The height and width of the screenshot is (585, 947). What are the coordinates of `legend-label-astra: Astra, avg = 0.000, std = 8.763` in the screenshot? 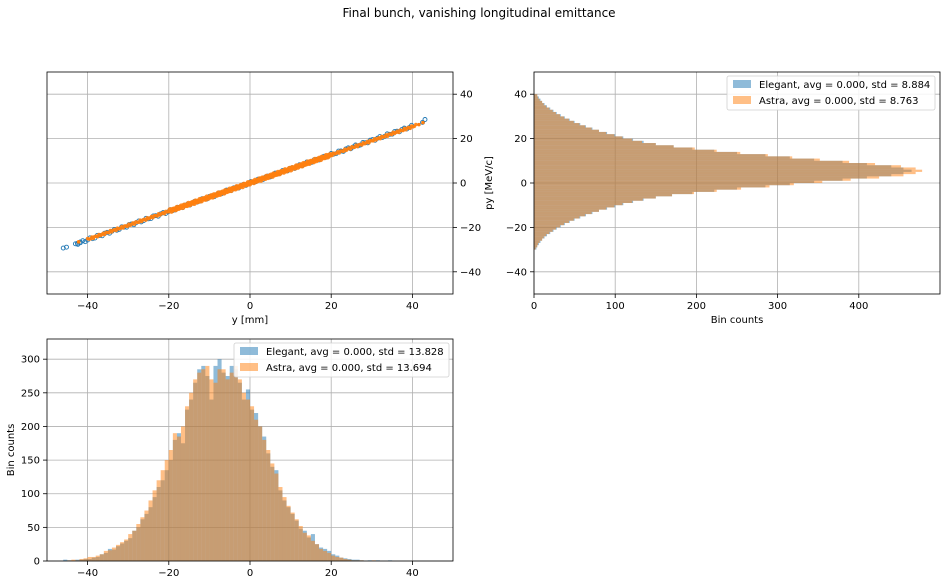 It's located at (839, 101).